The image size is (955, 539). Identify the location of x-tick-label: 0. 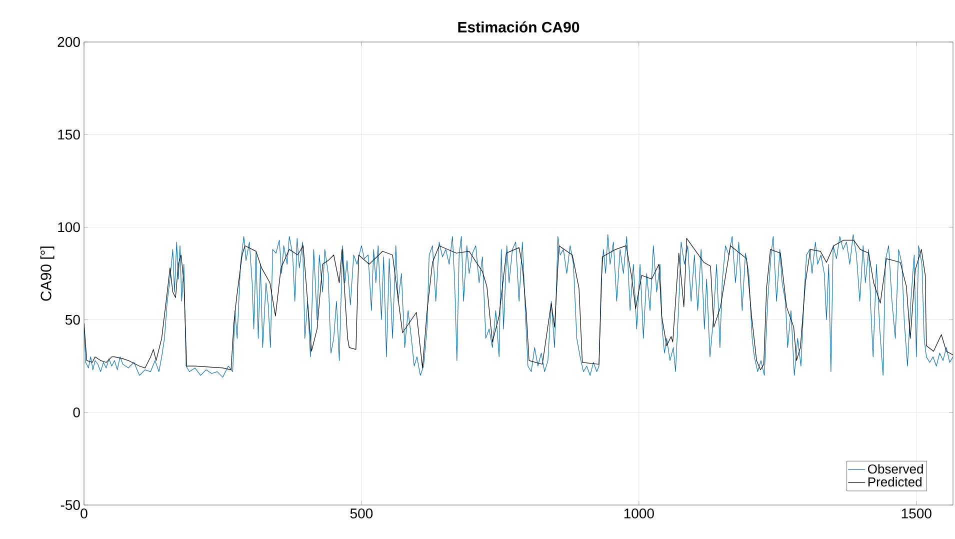
(84, 513).